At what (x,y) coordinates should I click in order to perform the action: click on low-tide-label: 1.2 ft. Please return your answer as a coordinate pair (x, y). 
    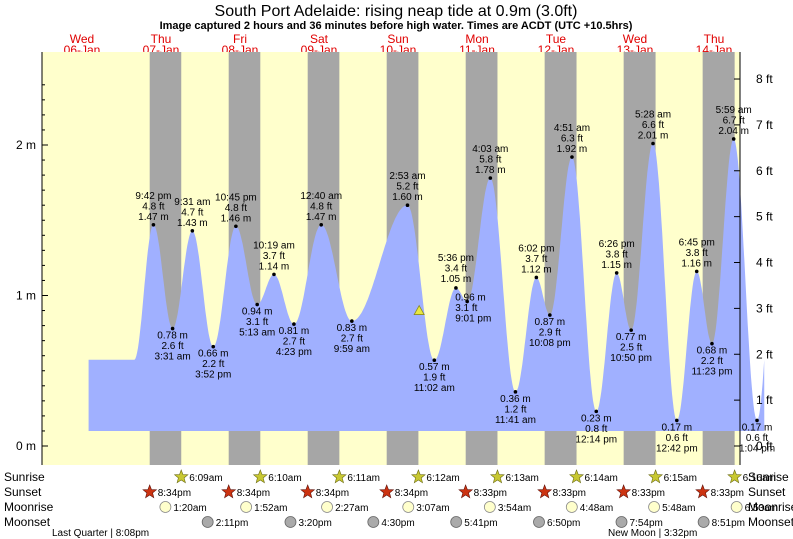
    Looking at the image, I should click on (515, 409).